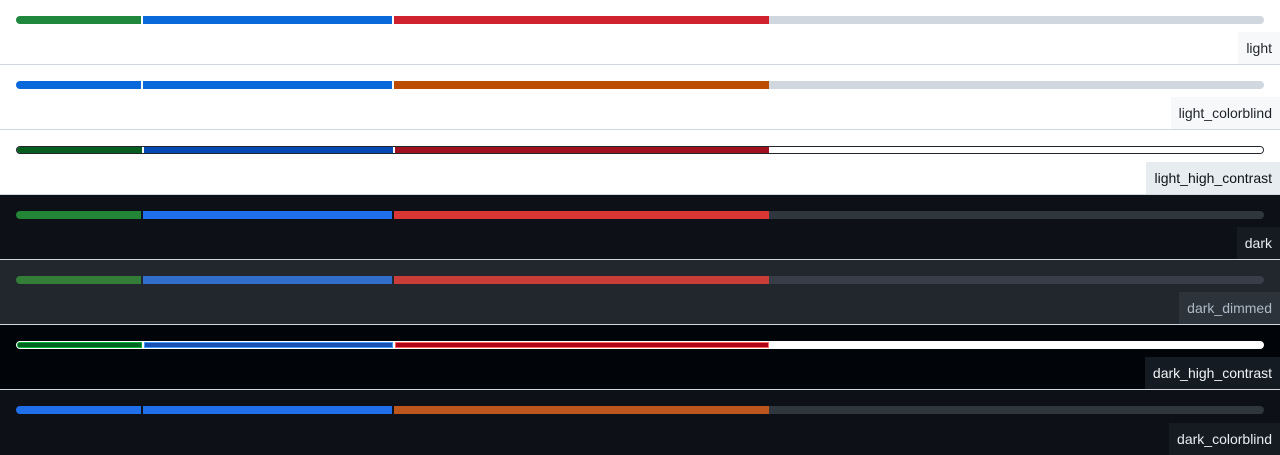  Describe the element at coordinates (1229, 308) in the screenshot. I see `theme-label: dark_dimmed` at that location.